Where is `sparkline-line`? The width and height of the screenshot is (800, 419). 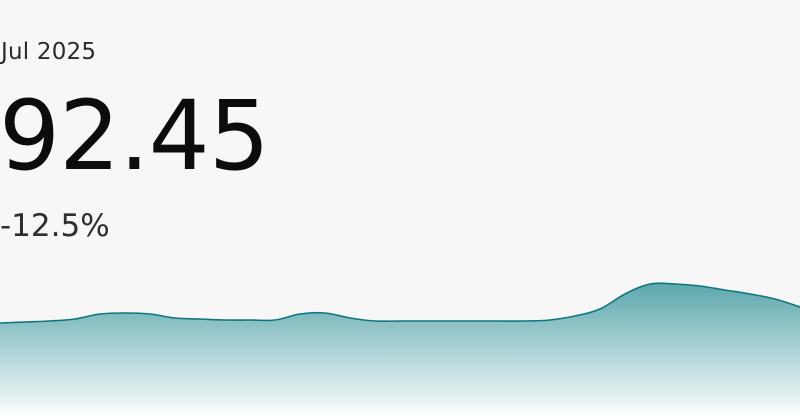
sparkline-line is located at coordinates (400, 303).